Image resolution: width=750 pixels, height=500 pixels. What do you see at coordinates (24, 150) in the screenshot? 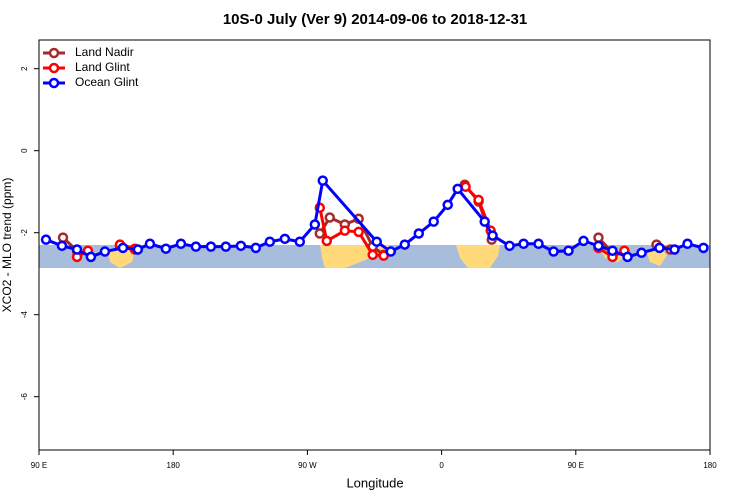
I see `y-tick-label: 0` at bounding box center [24, 150].